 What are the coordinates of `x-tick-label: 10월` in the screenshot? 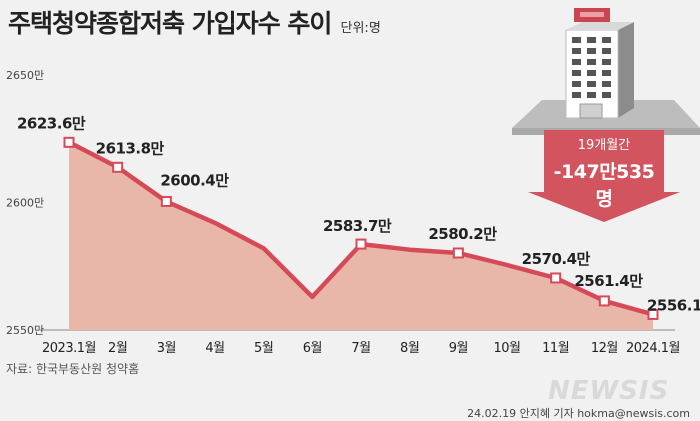 It's located at (506, 348).